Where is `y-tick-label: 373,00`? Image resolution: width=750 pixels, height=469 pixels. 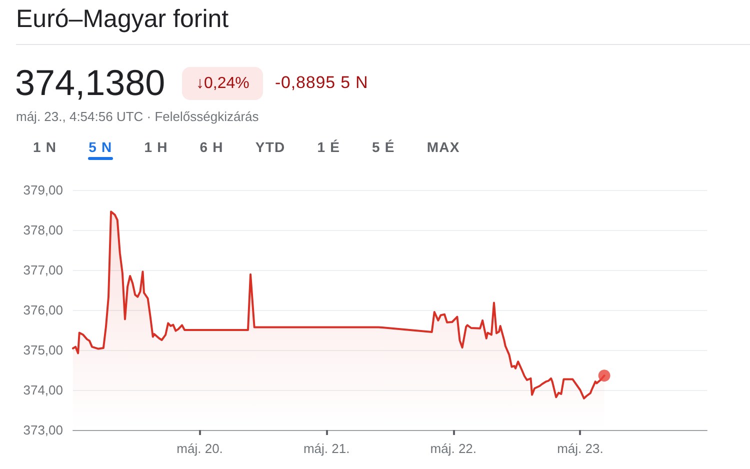 y-tick-label: 373,00 is located at coordinates (43, 430).